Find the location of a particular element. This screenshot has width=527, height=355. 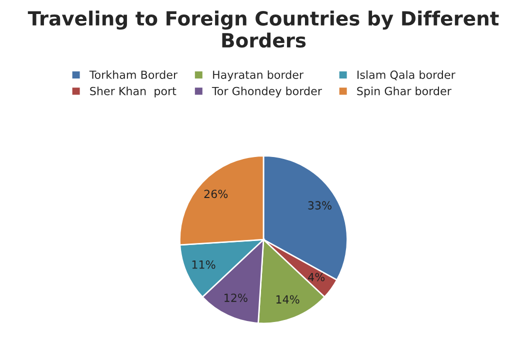

legend-label: Torkham Border is located at coordinates (133, 74).